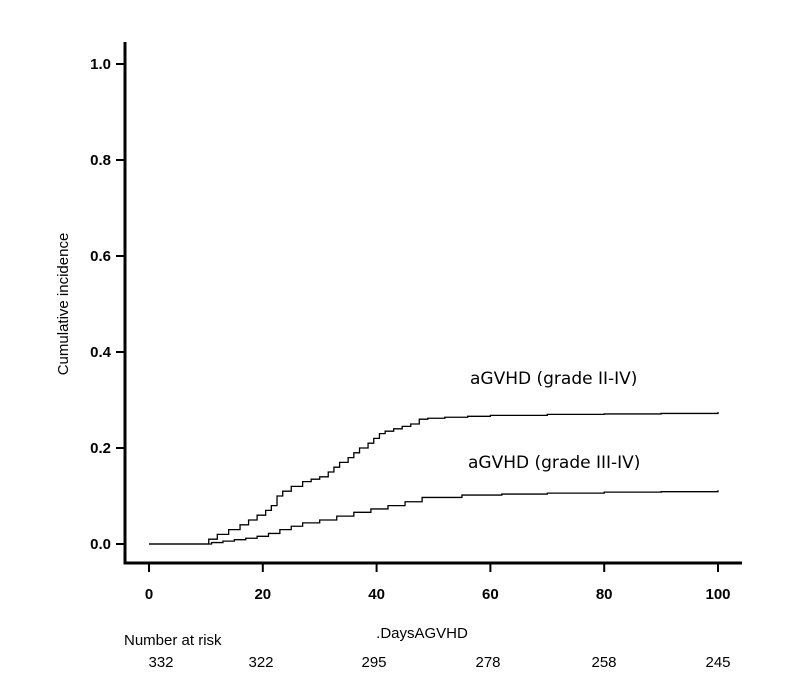  Describe the element at coordinates (107, 304) in the screenshot. I see `y-axis-ticks: 0.0 0.2 0.4 0.6 0.8 1.0` at that location.